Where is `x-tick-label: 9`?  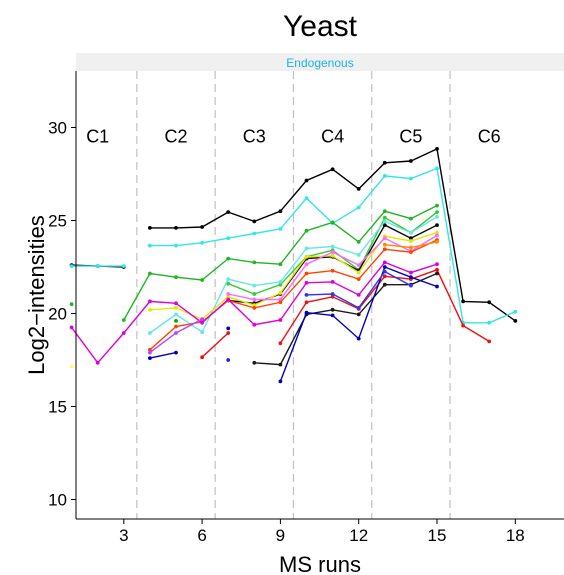
x-tick-label: 9 is located at coordinates (280, 535).